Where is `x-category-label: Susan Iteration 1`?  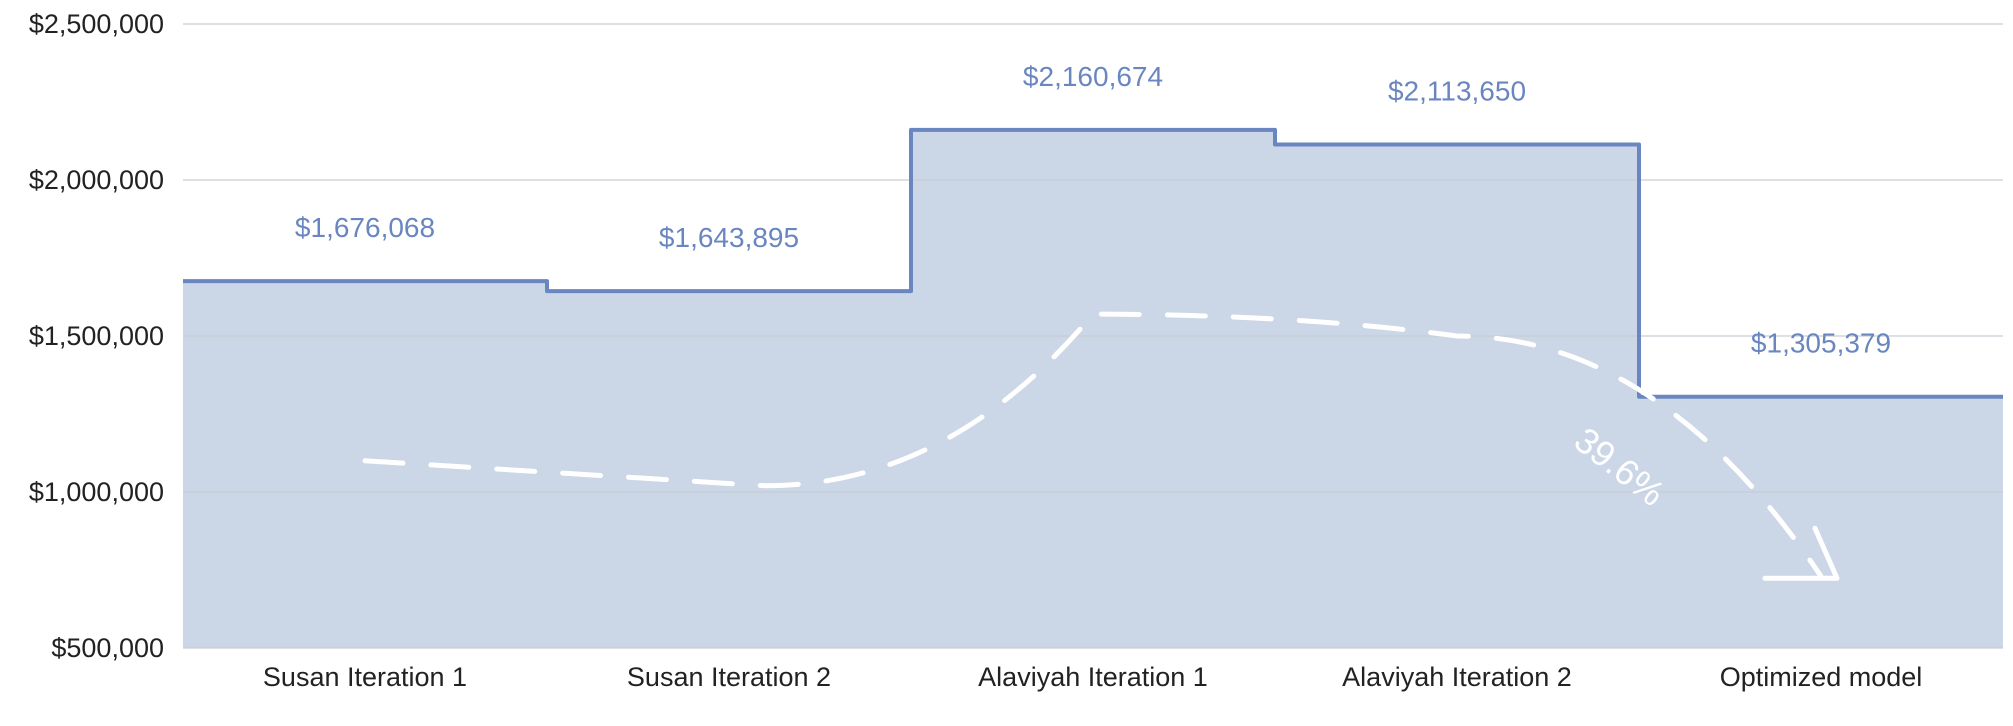
x-category-label: Susan Iteration 1 is located at coordinates (365, 677).